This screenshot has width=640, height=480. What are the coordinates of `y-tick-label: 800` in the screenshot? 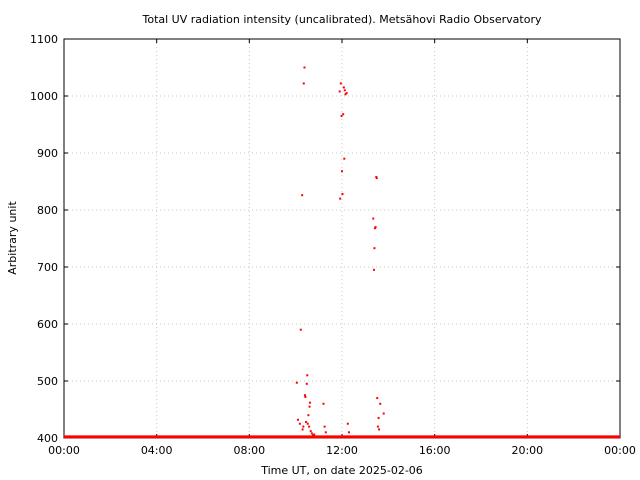 It's located at (47, 210).